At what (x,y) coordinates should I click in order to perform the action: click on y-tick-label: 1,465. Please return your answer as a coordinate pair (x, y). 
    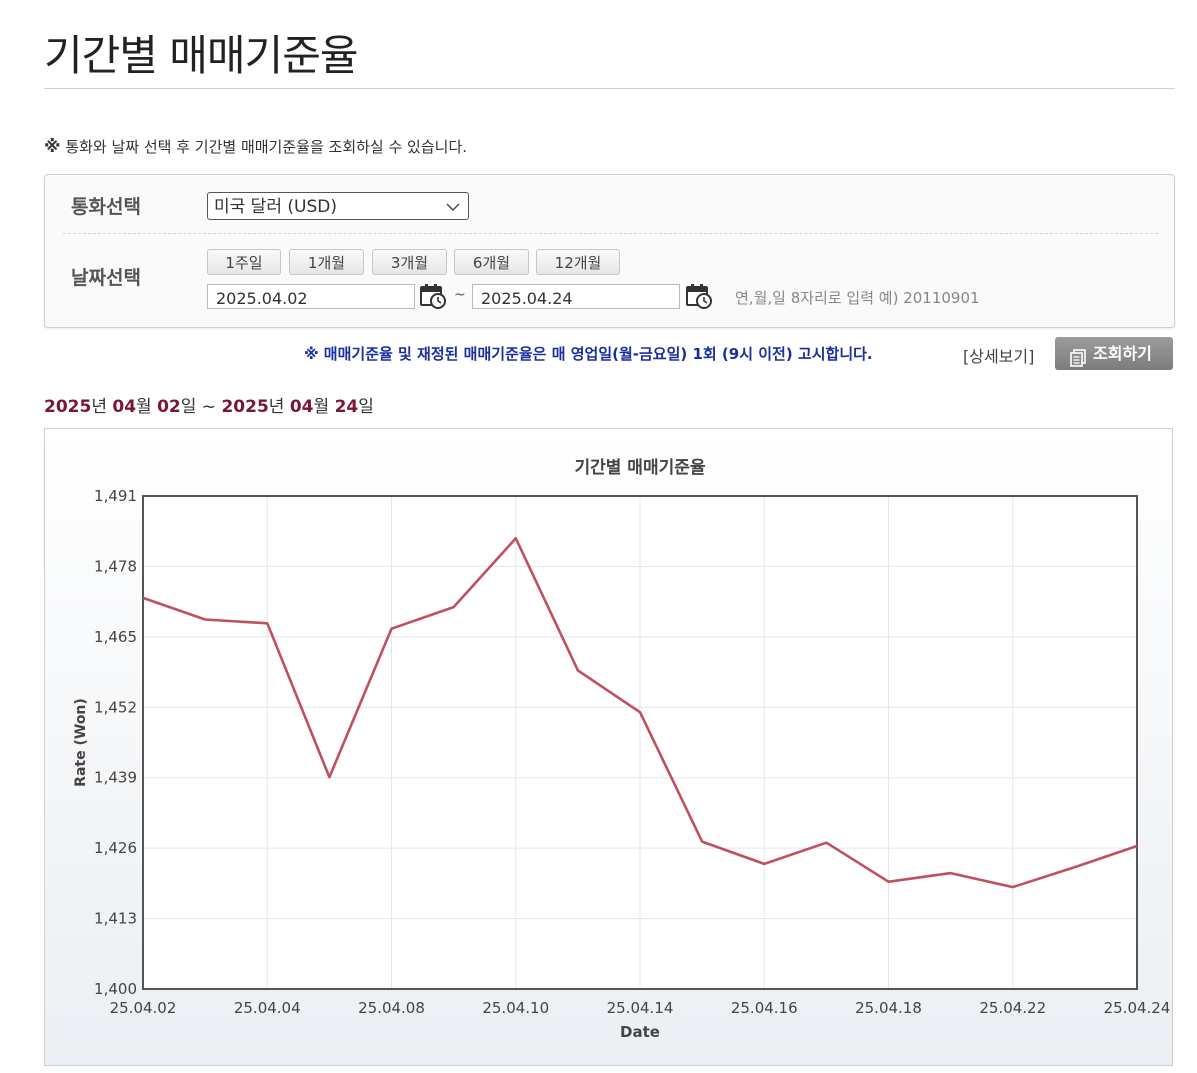
    Looking at the image, I should click on (115, 637).